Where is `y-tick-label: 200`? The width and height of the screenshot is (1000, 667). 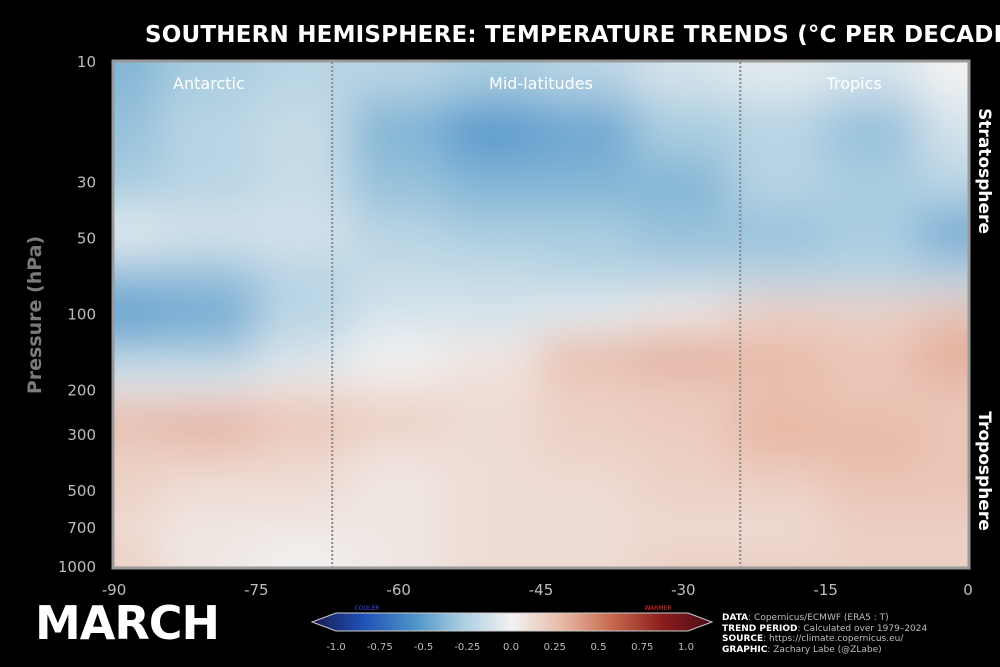
y-tick-label: 200 is located at coordinates (81, 391).